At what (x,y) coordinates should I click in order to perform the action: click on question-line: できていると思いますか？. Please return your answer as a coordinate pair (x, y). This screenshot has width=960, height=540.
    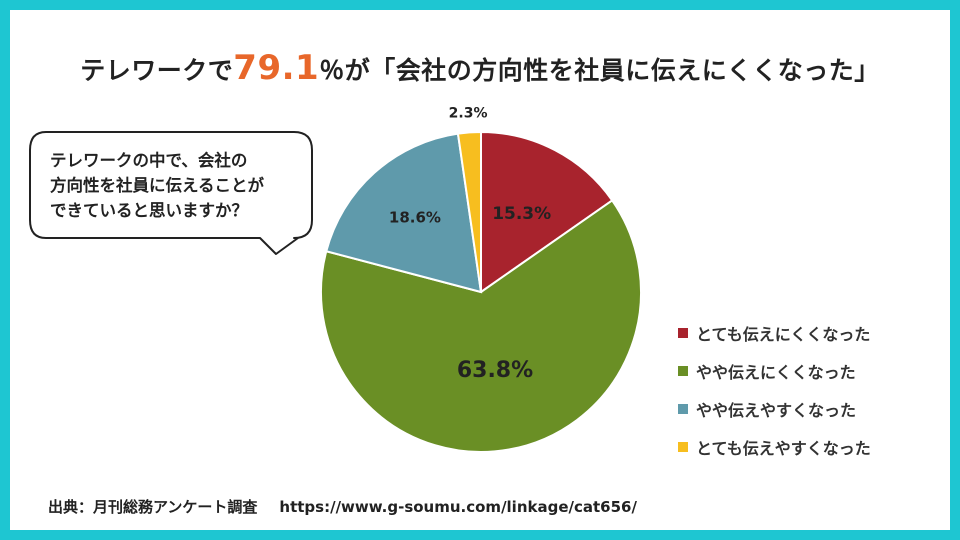
    Looking at the image, I should click on (149, 210).